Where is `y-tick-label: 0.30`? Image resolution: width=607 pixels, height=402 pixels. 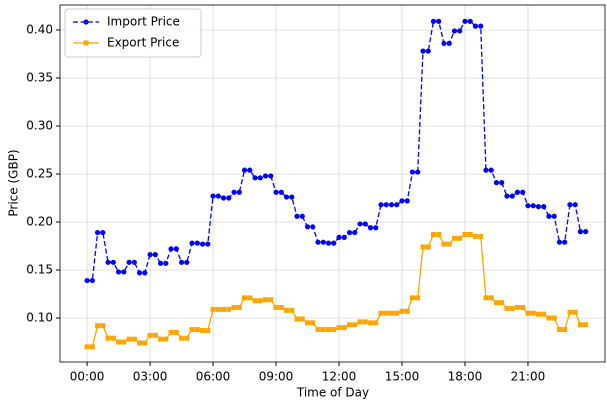
y-tick-label: 0.30 is located at coordinates (39, 125).